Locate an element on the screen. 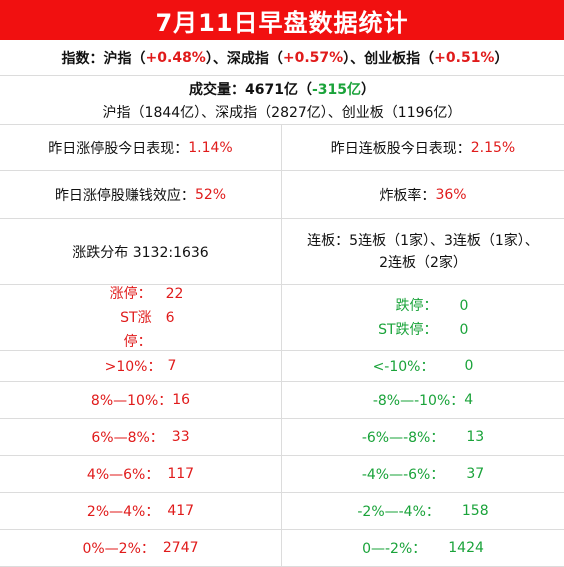 Image resolution: width=564 pixels, height=567 pixels. range-up-label: 0%—2%： is located at coordinates (118, 549).